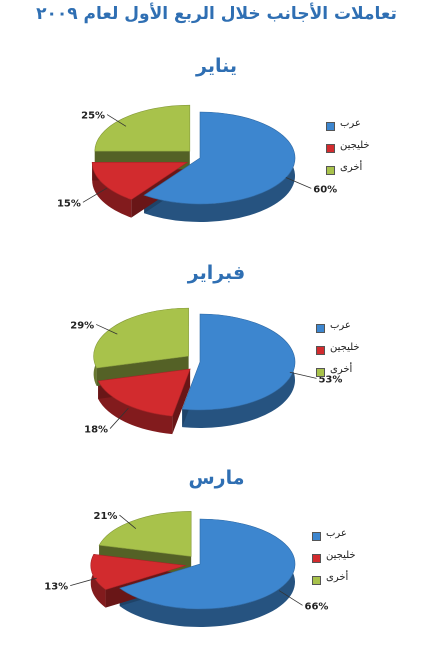 The width and height of the screenshot is (433, 669). I want to click on data-label: 66%, so click(317, 606).